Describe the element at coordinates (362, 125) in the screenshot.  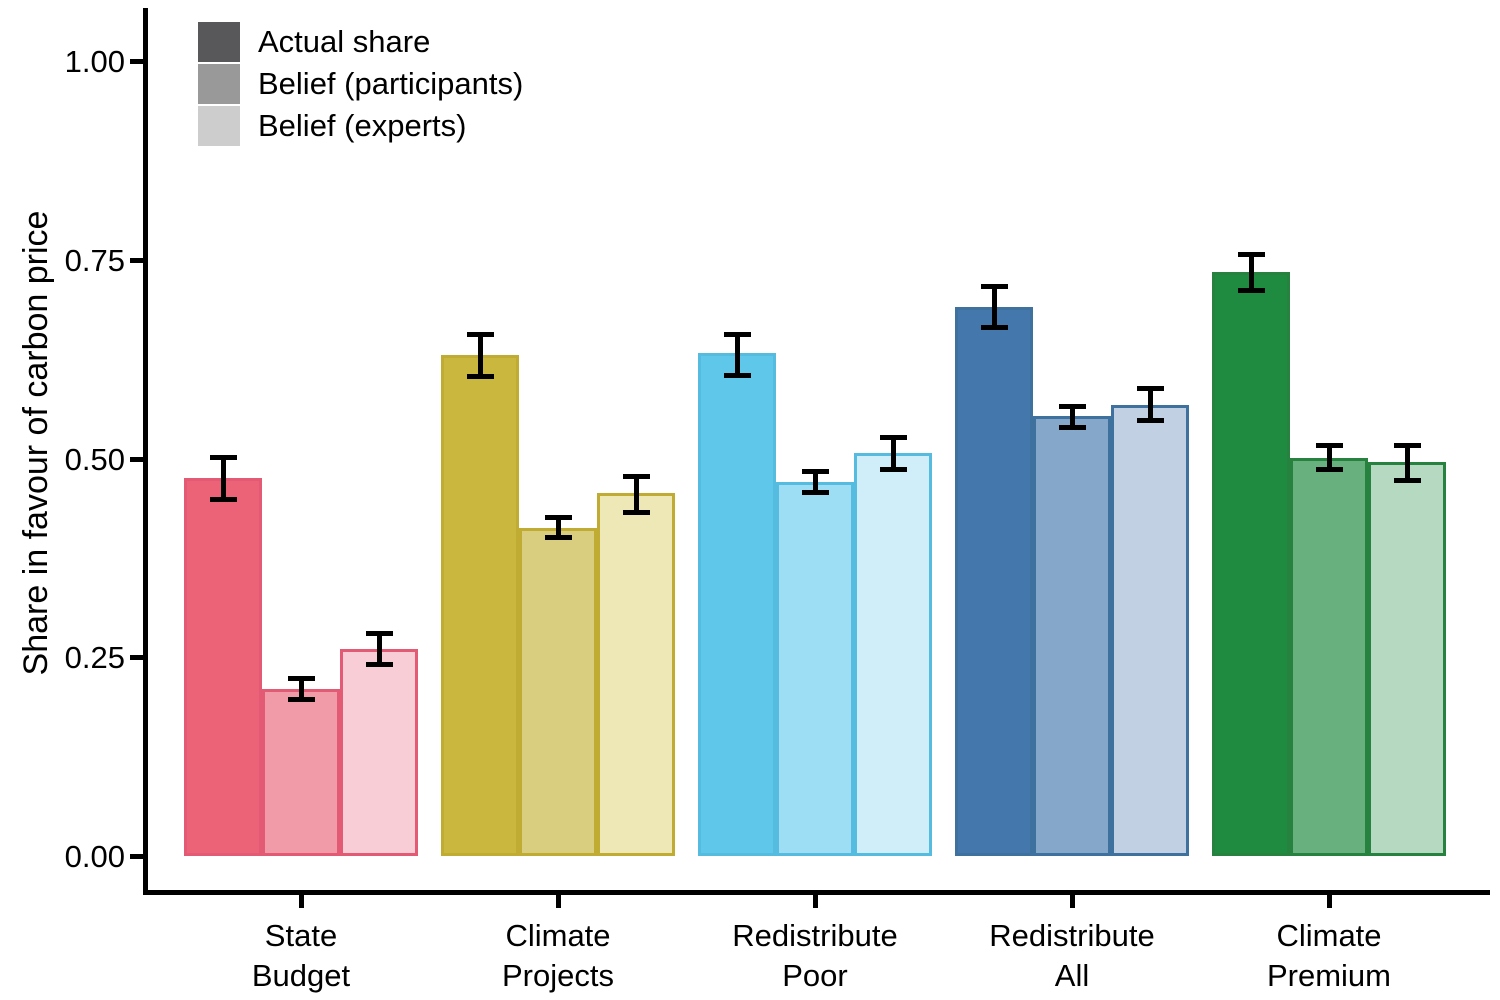
I see `legend-label: Belief (experts)` at that location.